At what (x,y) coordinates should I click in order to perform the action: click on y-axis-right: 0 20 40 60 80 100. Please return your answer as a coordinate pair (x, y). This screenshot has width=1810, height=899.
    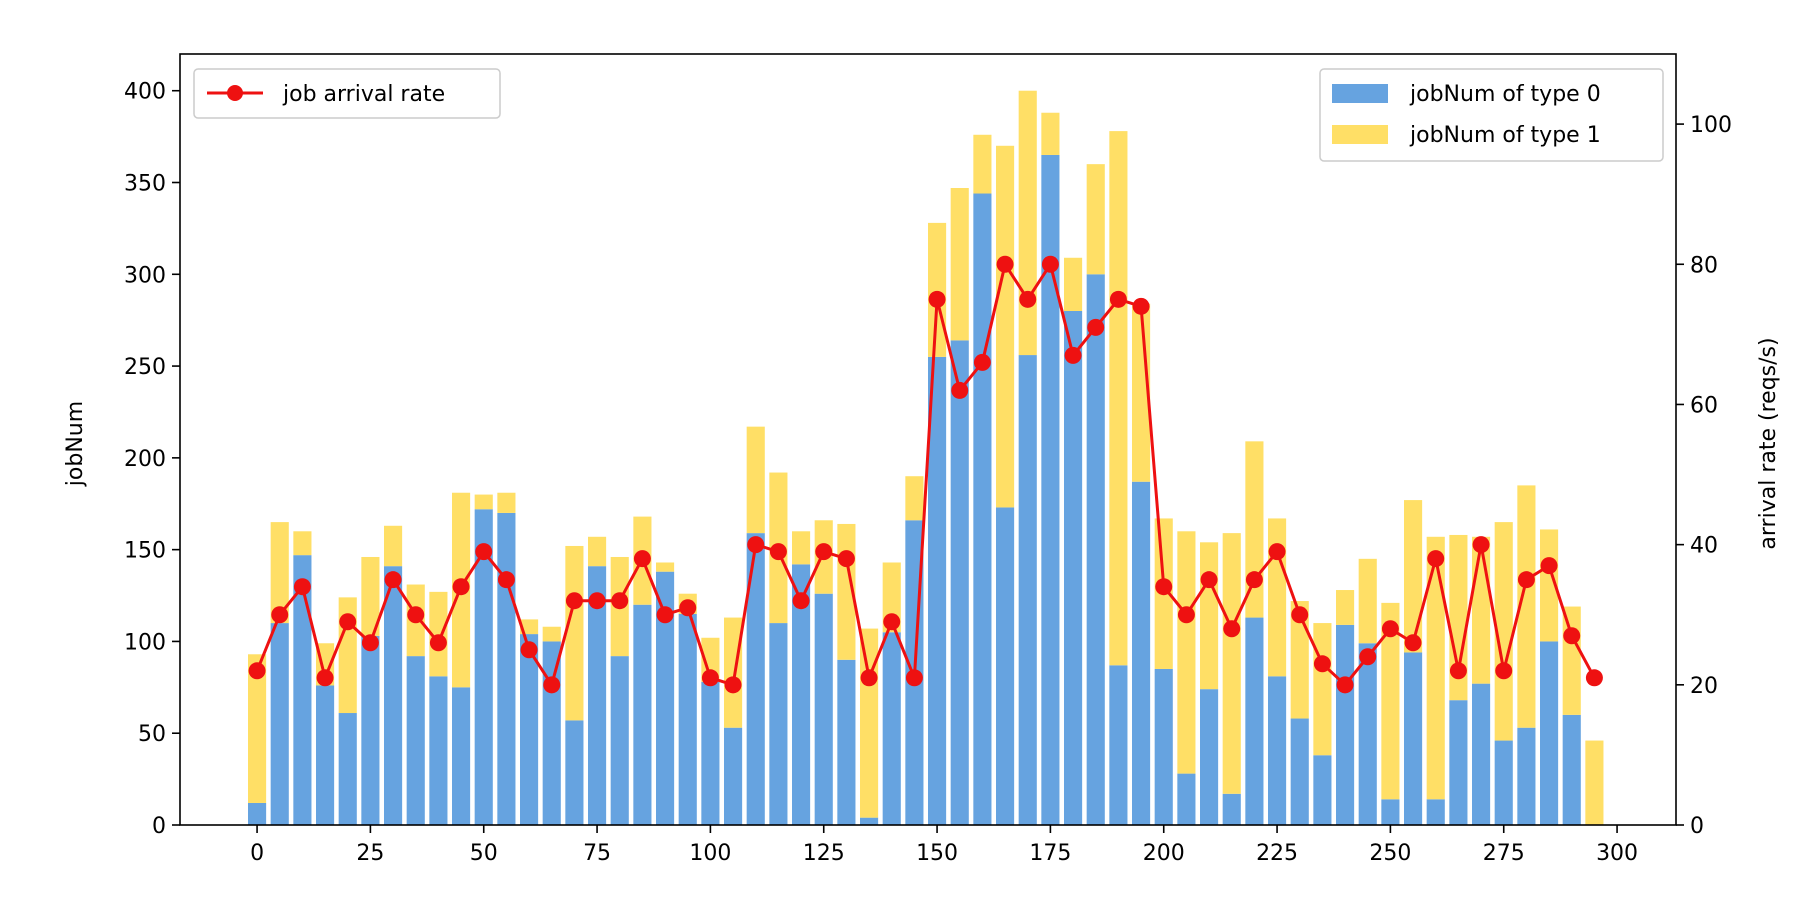
    Looking at the image, I should click on (1704, 476).